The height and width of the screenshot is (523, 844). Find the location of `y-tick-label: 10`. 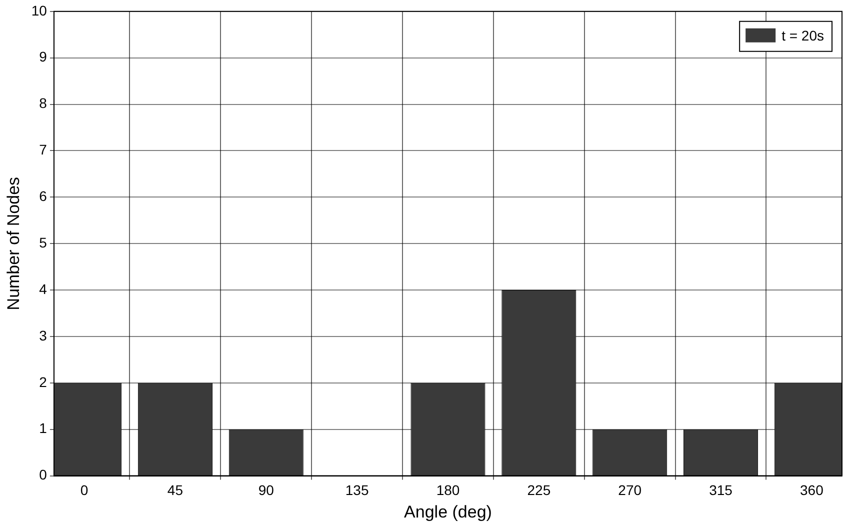

y-tick-label: 10 is located at coordinates (39, 10).